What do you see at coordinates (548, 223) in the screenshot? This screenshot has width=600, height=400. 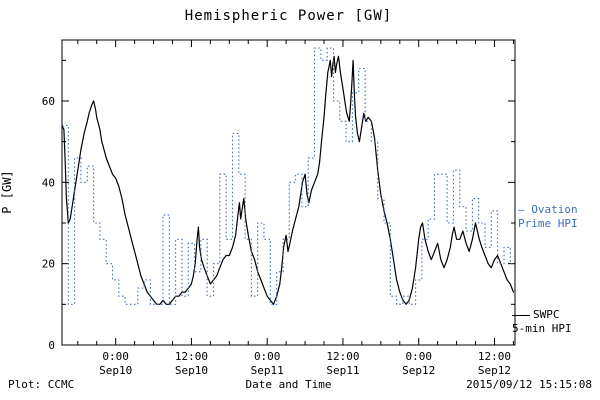 I see `legend-ovation-line2: Prime HPI` at bounding box center [548, 223].